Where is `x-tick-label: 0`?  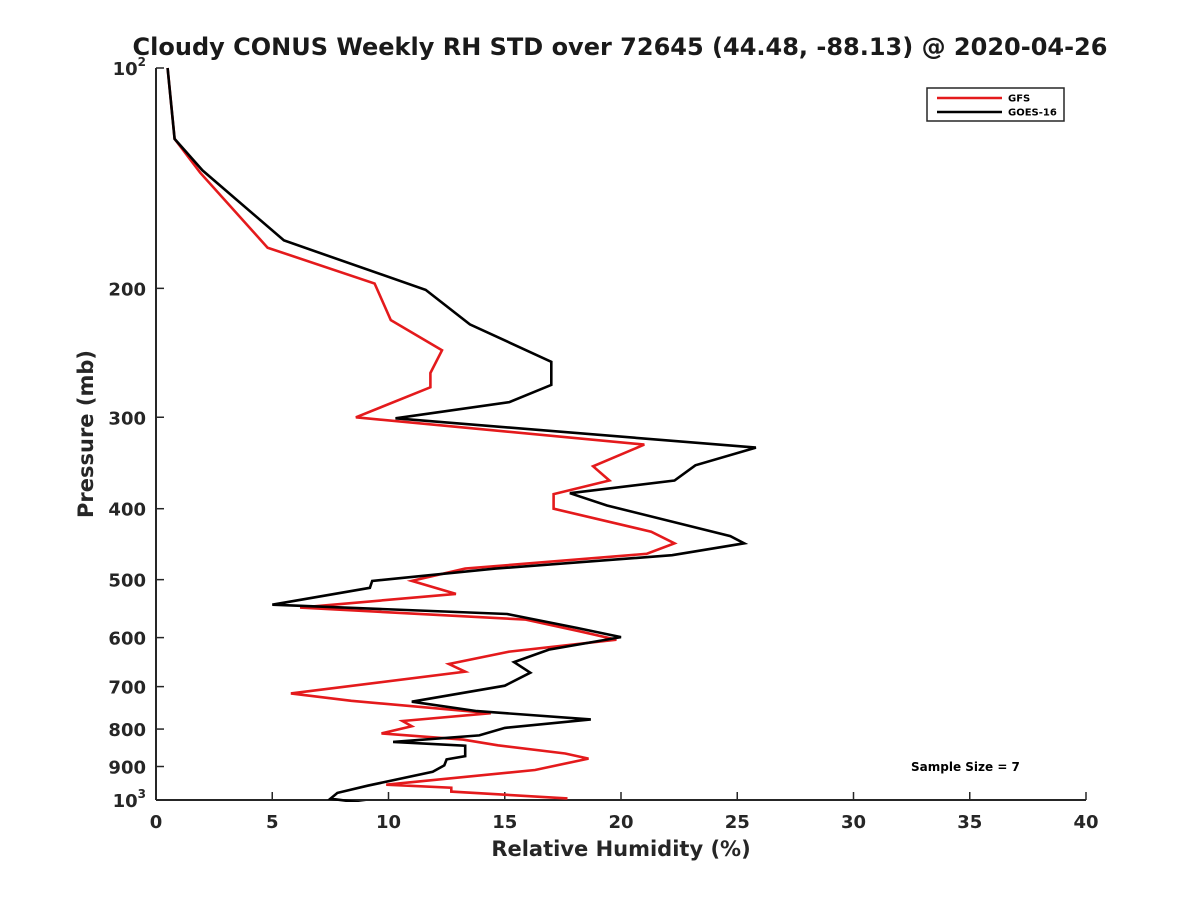
x-tick-label: 0 is located at coordinates (156, 822).